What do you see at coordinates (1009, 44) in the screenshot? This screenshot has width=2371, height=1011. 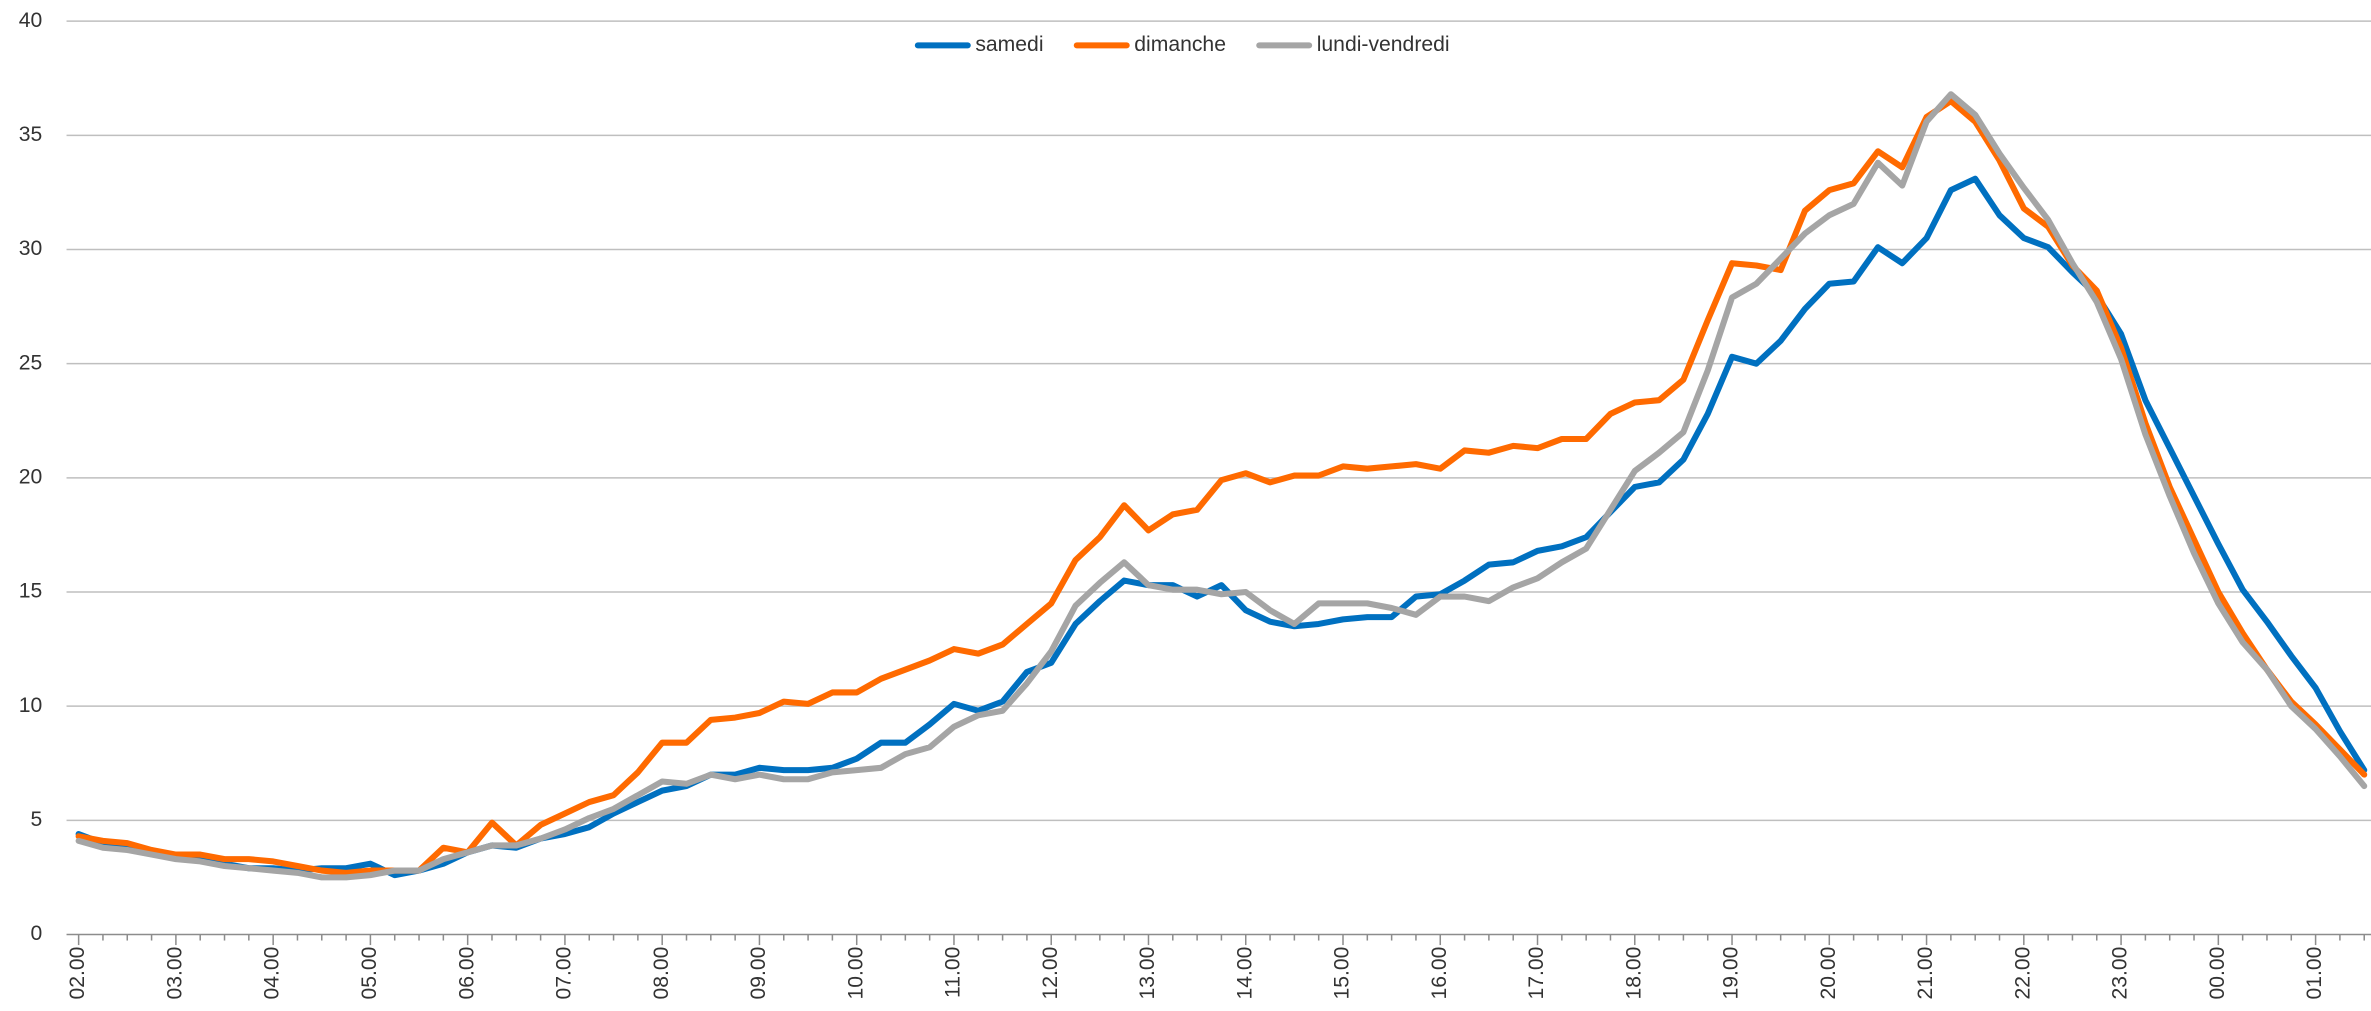 I see `legend-label: samedi` at bounding box center [1009, 44].